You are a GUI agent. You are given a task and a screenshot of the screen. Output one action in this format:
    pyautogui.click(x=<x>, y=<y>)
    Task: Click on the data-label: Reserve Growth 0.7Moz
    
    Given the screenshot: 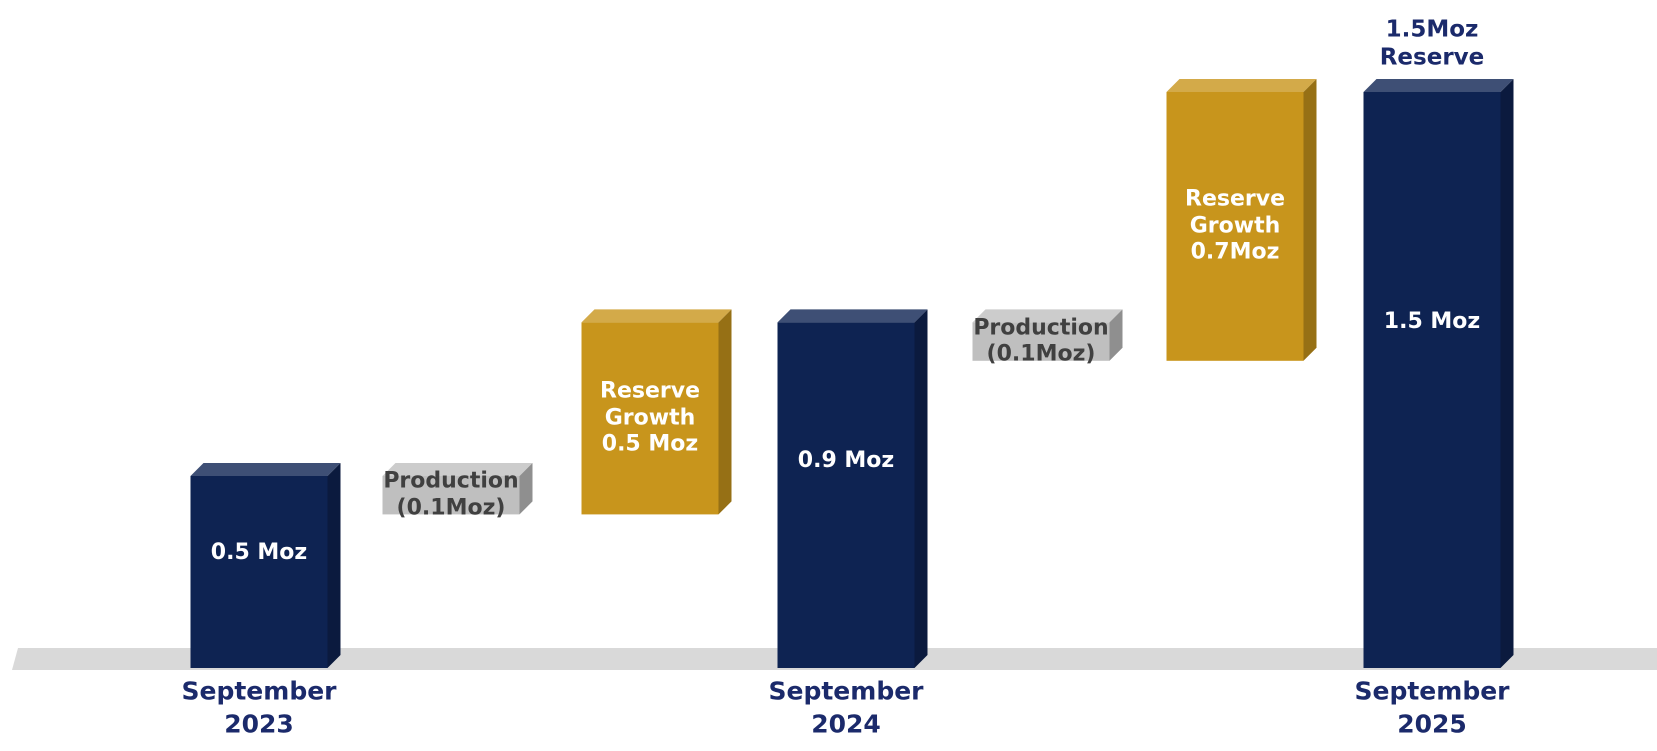 What is the action you would take?
    pyautogui.click(x=1235, y=225)
    